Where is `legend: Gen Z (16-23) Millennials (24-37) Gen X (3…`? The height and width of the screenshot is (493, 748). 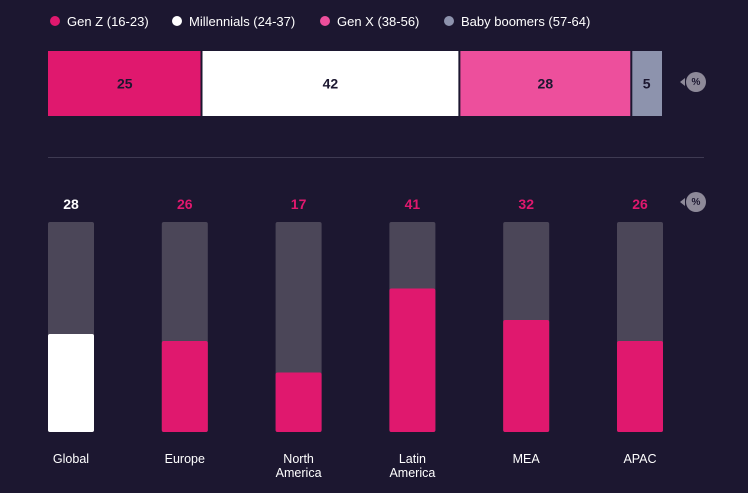 legend: Gen Z (16-23) Millennials (24-37) Gen X (3… is located at coordinates (320, 21).